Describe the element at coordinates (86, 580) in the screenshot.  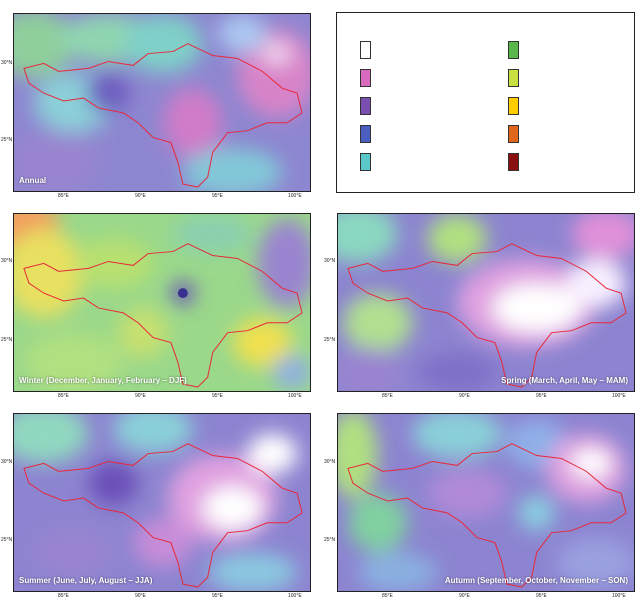
I see `panel-title: Summer (June, July, August – JJA)` at that location.